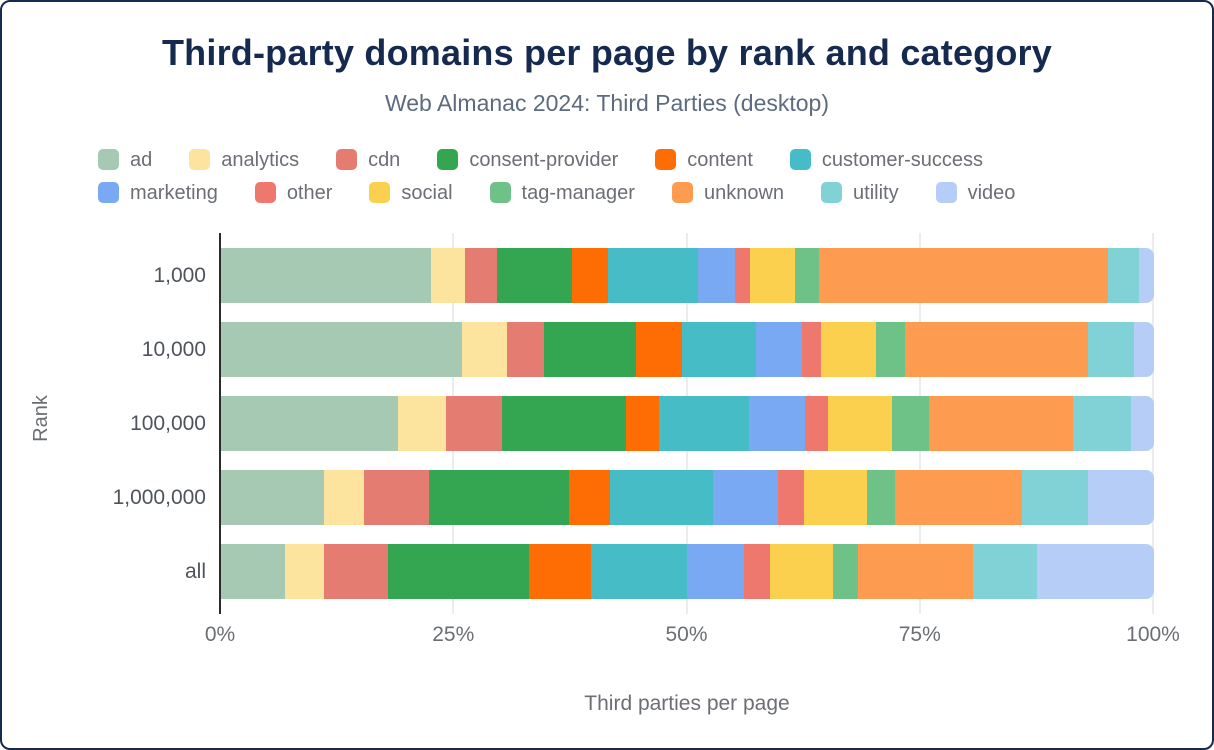 The image size is (1214, 750). What do you see at coordinates (220, 423) in the screenshot?
I see `y-axis-line` at bounding box center [220, 423].